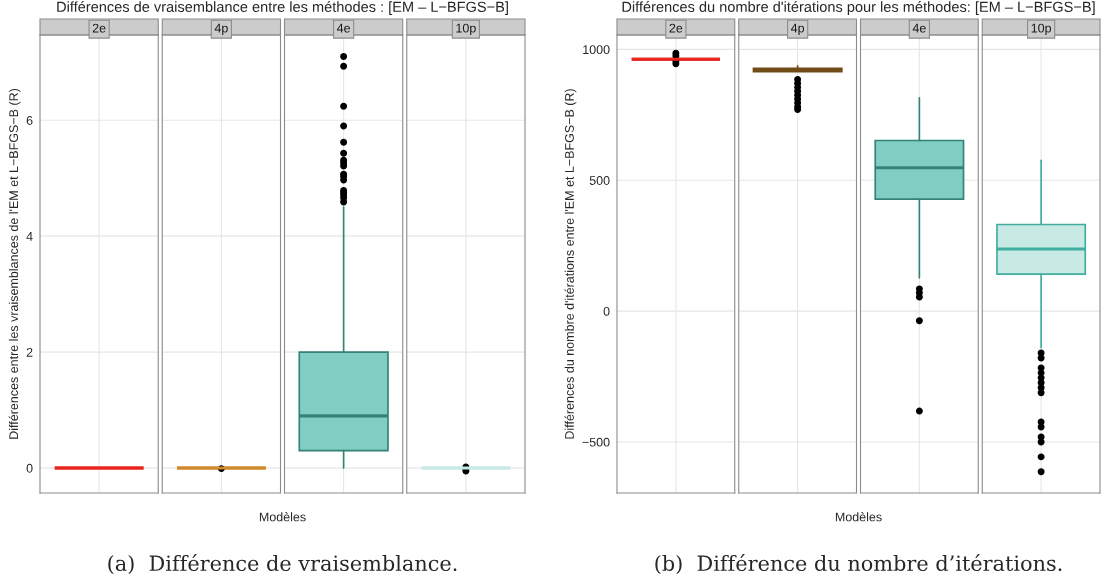  I want to click on y-axis-title: Différences entre les vraisemblances de l'EM et L−BFGS−B (R), so click(14, 263).